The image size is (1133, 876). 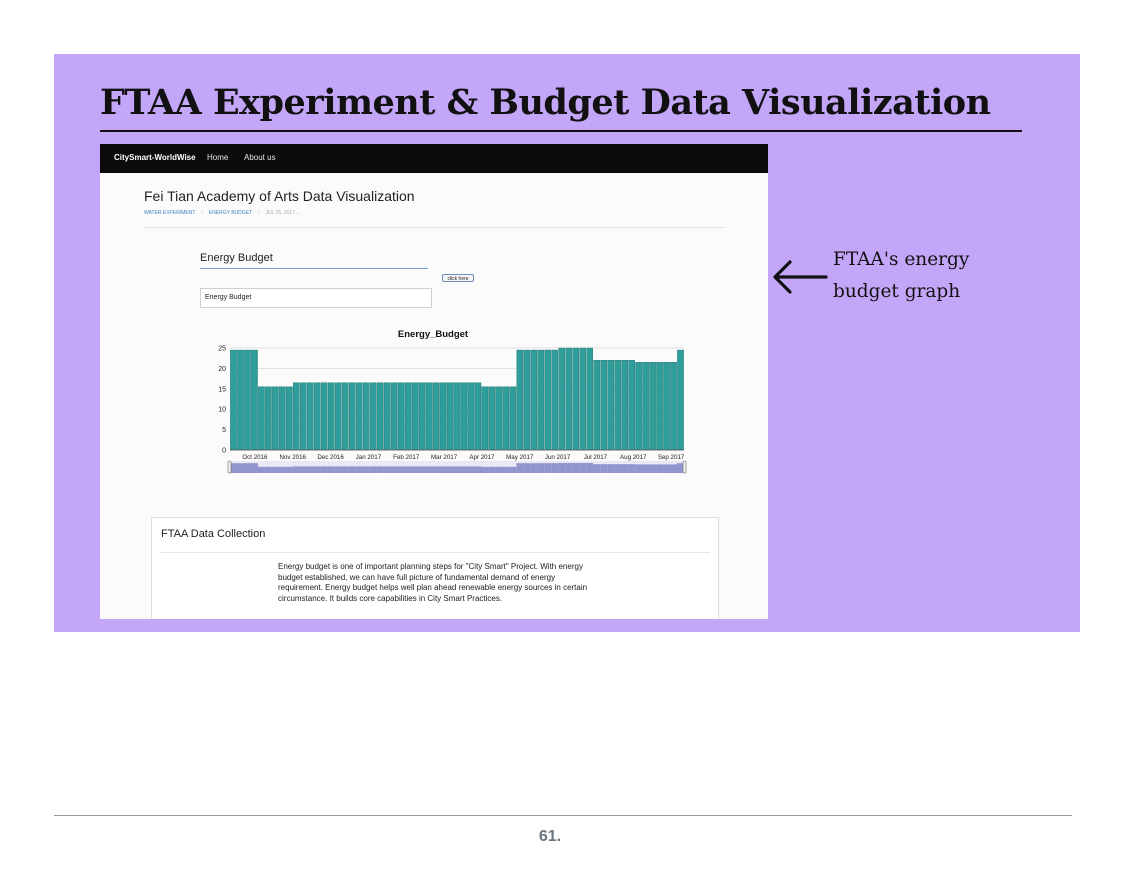 I want to click on chart-range-navigator, so click(x=457, y=467).